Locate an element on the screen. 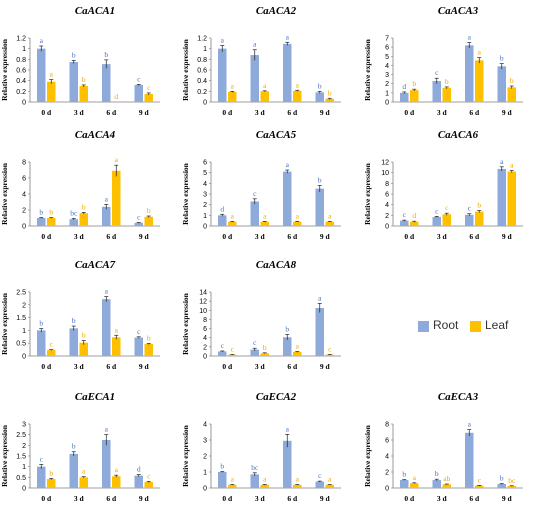 This screenshot has height=521, width=550. y-tick-label: 2 is located at coordinates (387, 216).